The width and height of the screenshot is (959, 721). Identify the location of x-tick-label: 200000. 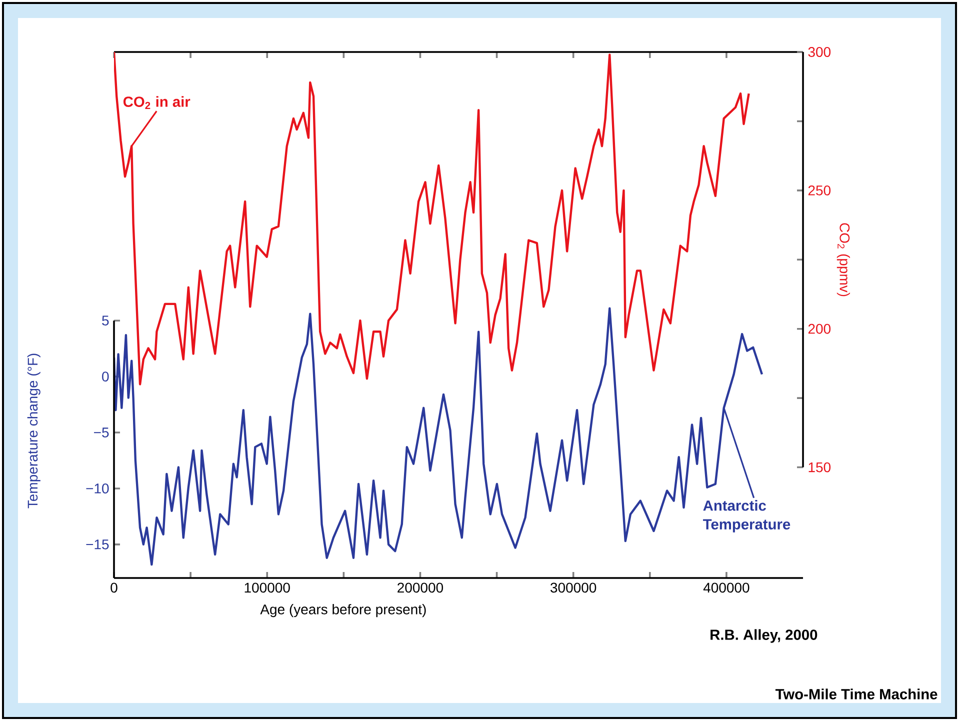
(421, 587).